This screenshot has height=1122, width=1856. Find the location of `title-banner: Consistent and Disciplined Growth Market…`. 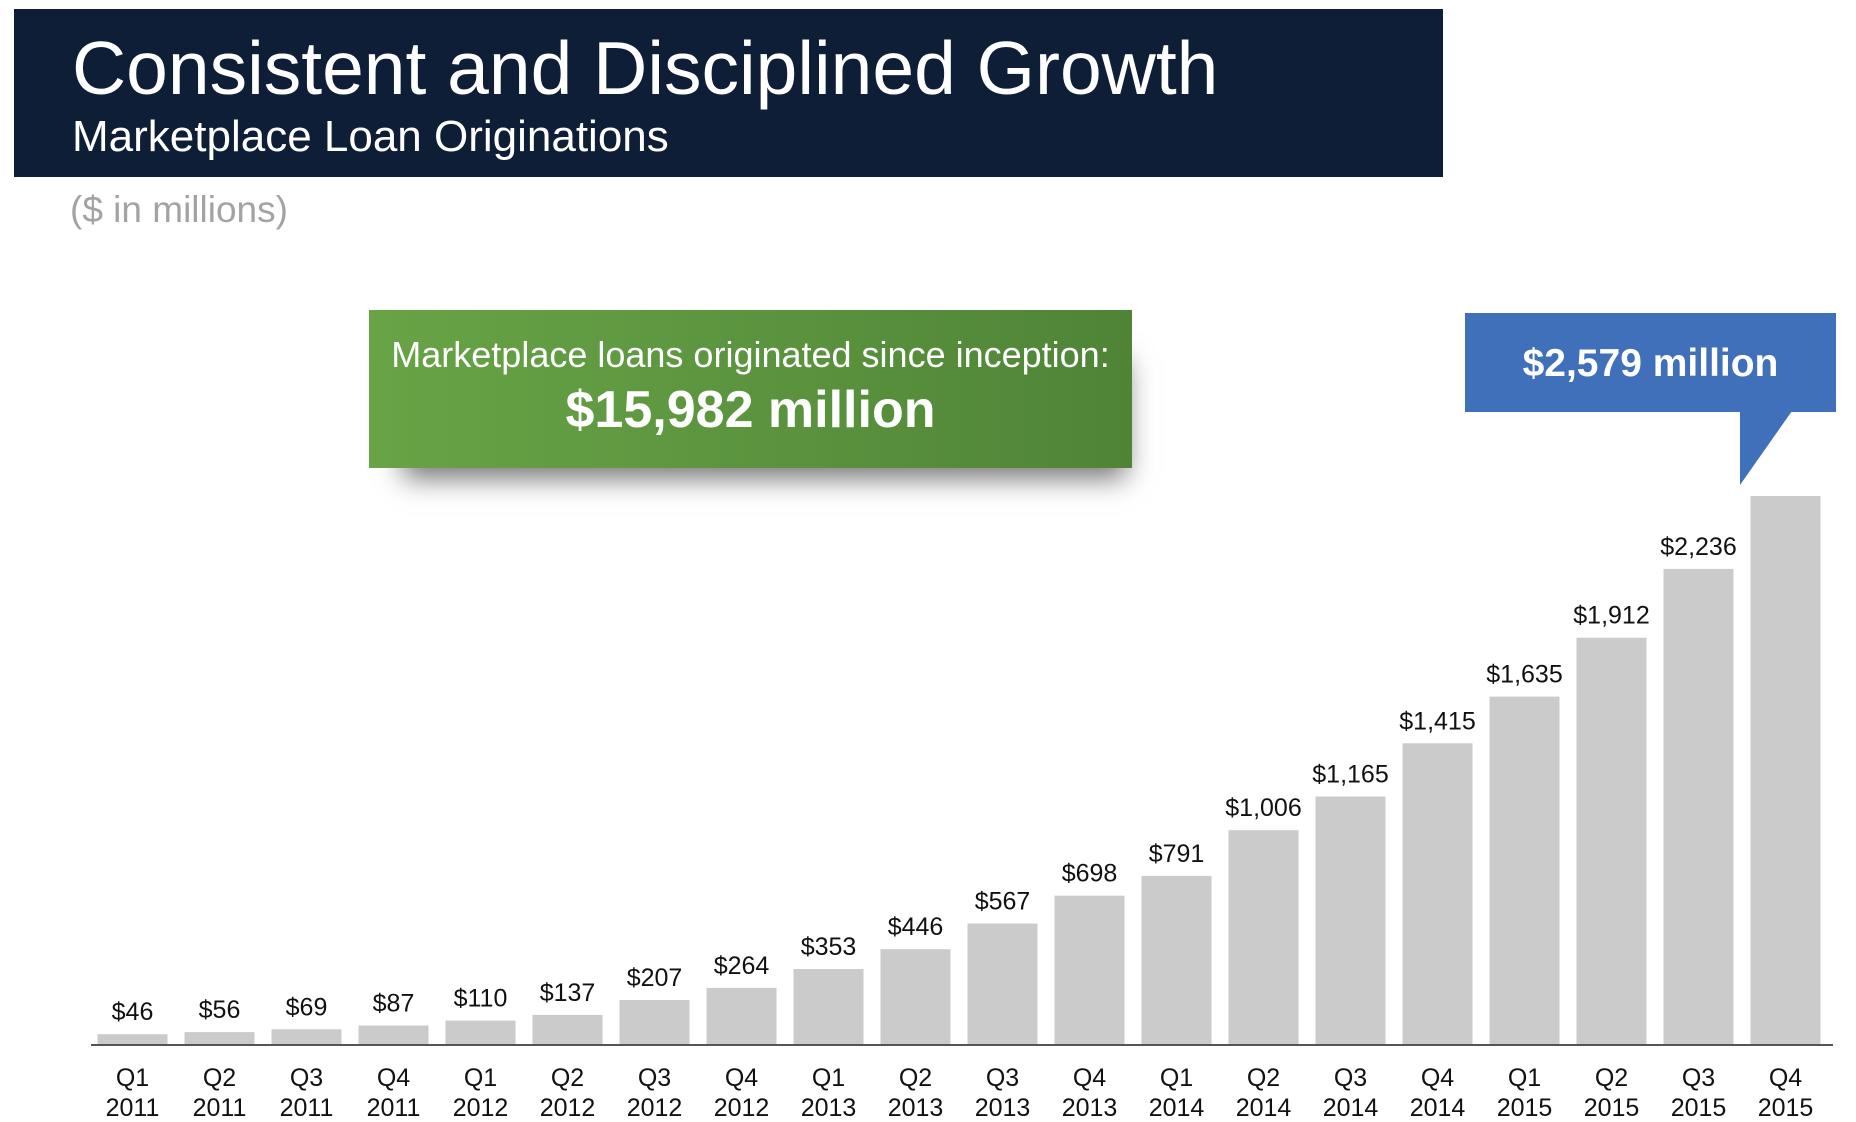

title-banner: Consistent and Disciplined Growth Market… is located at coordinates (728, 93).